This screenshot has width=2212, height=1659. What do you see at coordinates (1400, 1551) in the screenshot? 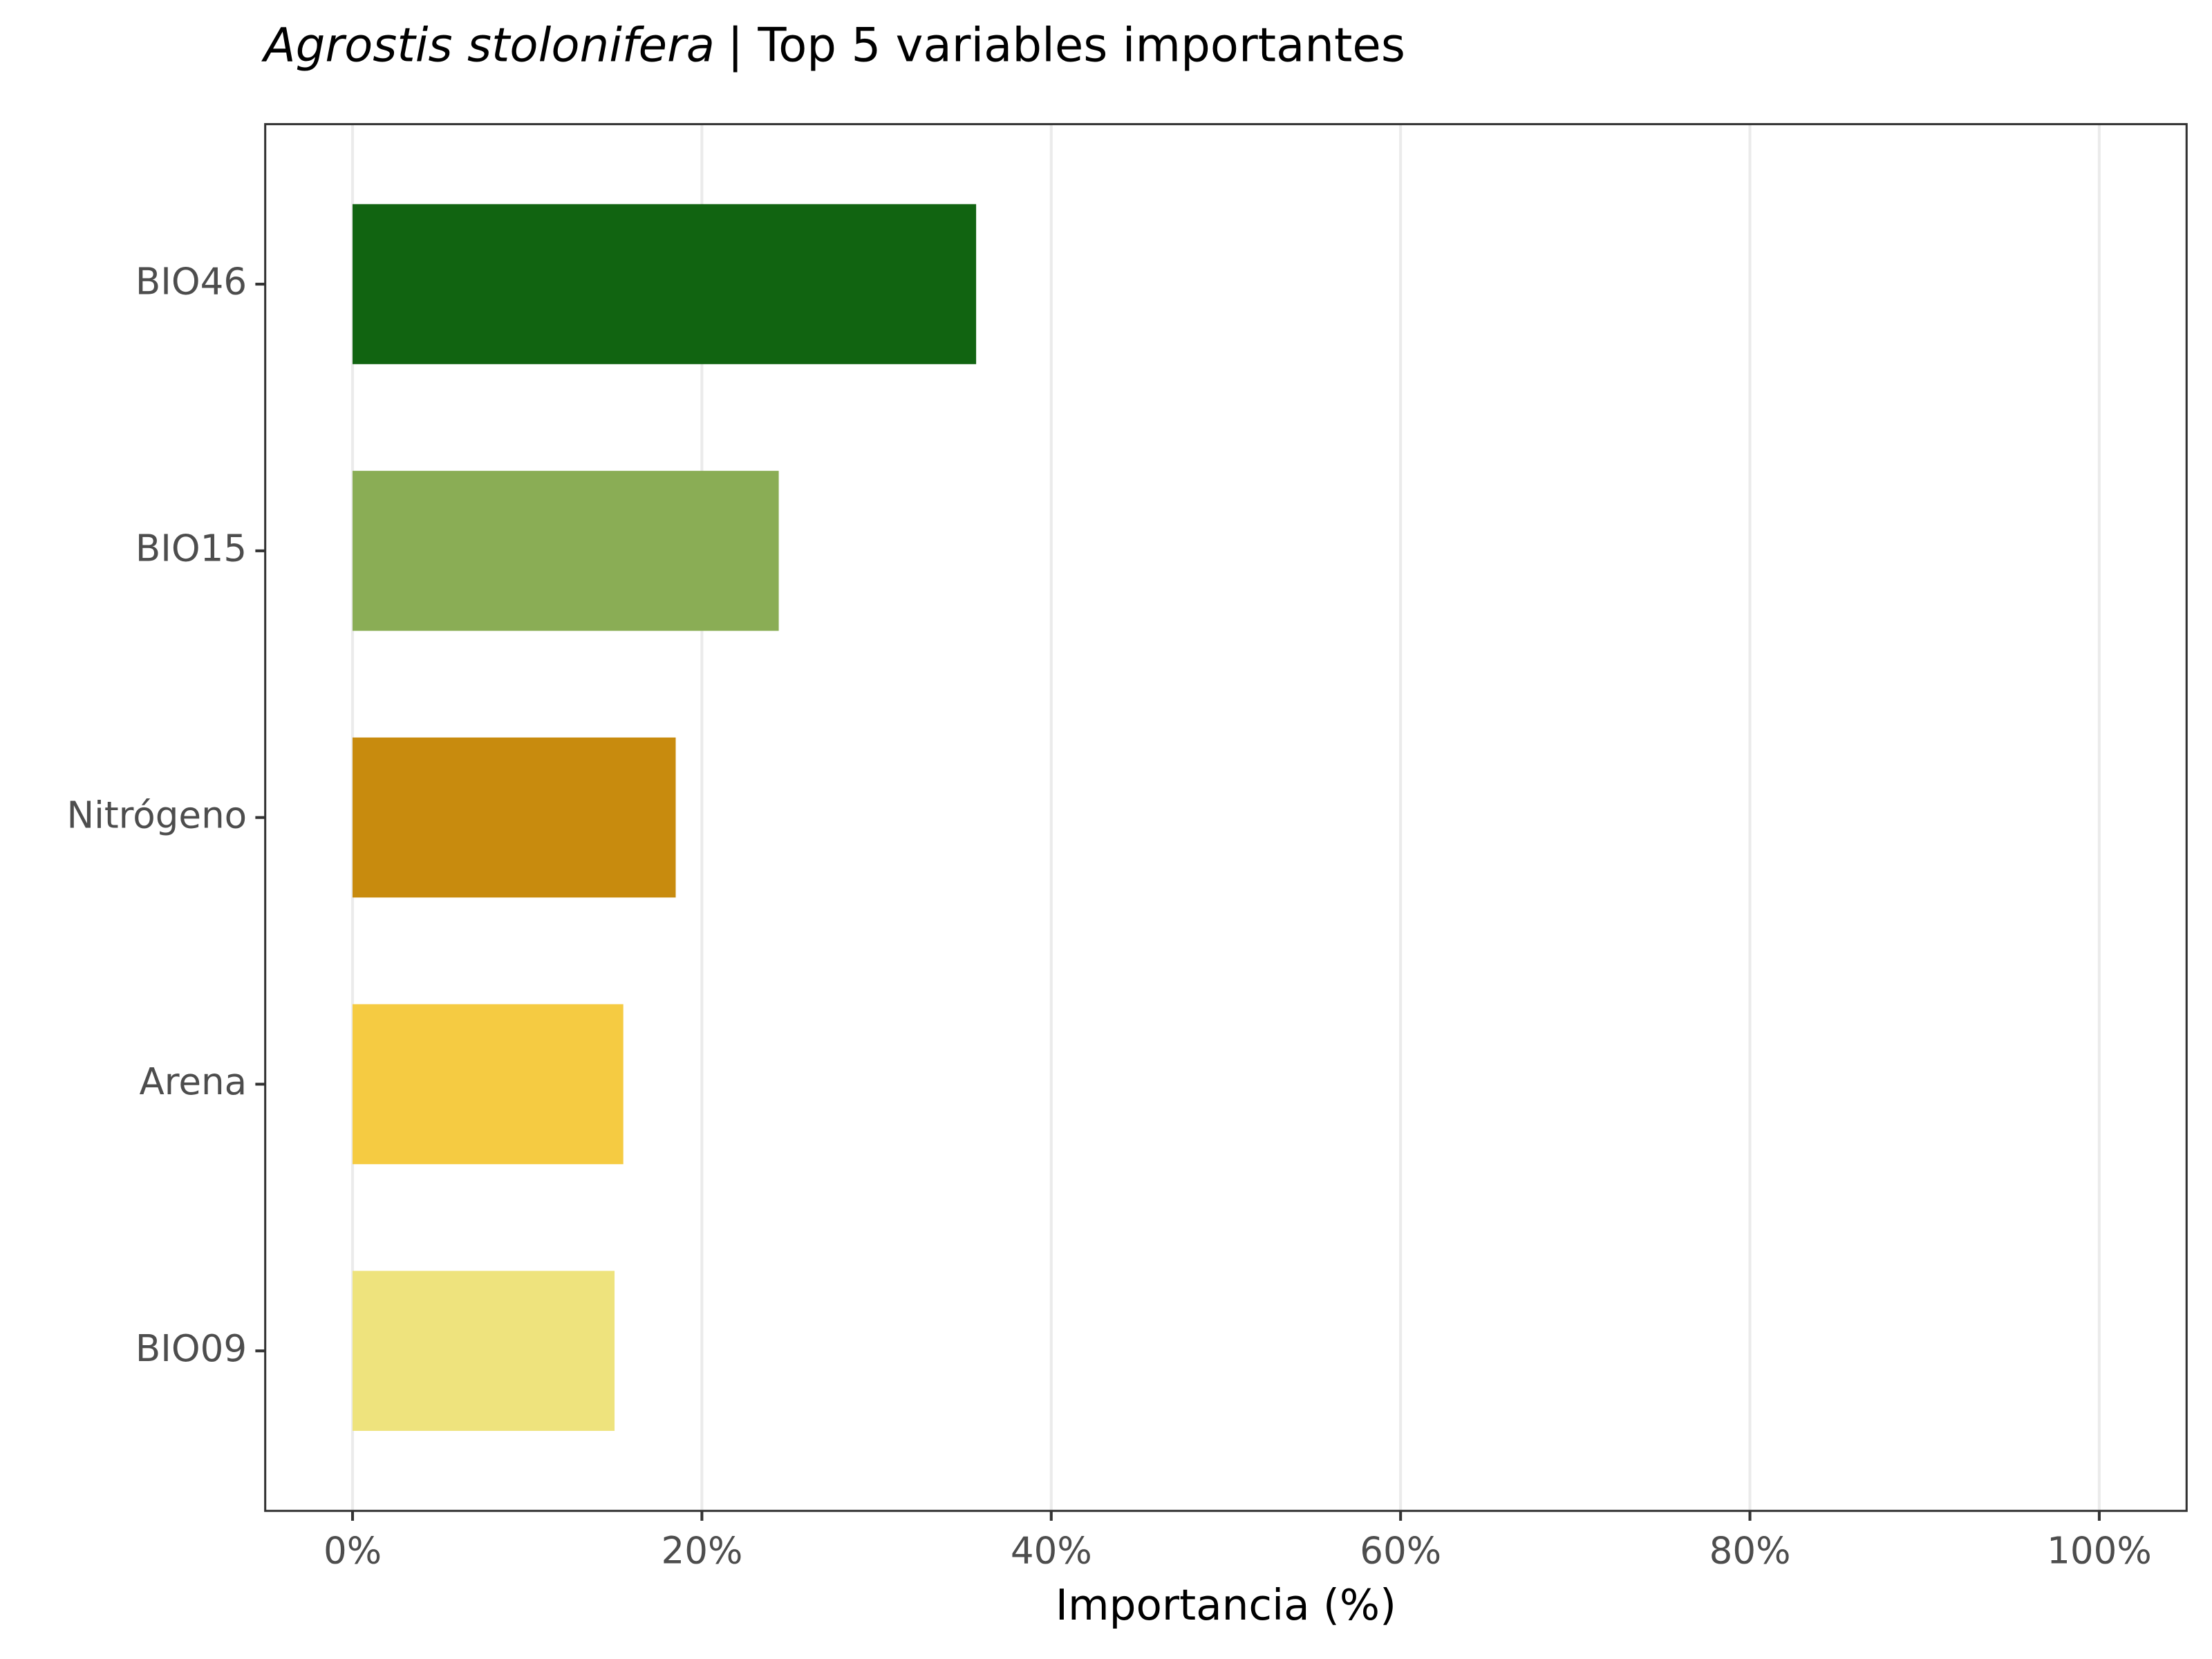
I see `x-tick-label: 60%` at bounding box center [1400, 1551].